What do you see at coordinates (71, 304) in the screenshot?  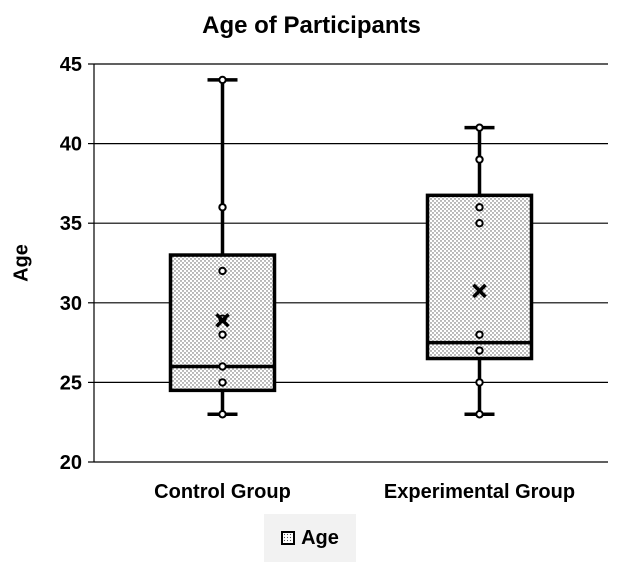 I see `y-tick-label: 30` at bounding box center [71, 304].